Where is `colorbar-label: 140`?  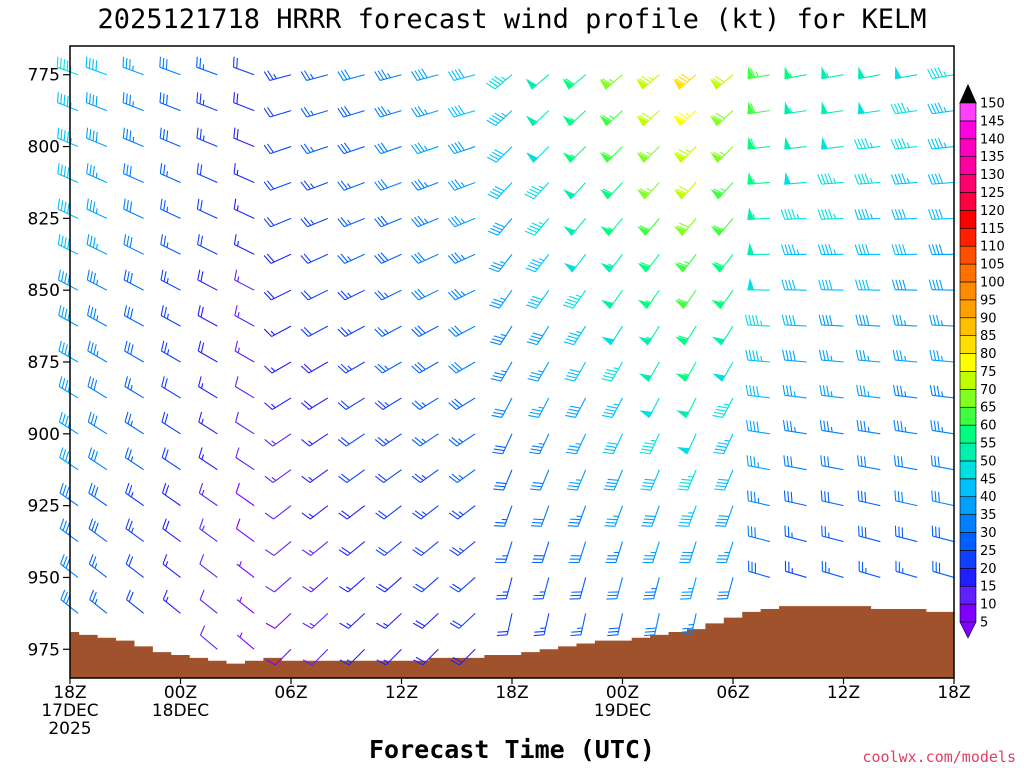 colorbar-label: 140 is located at coordinates (992, 139).